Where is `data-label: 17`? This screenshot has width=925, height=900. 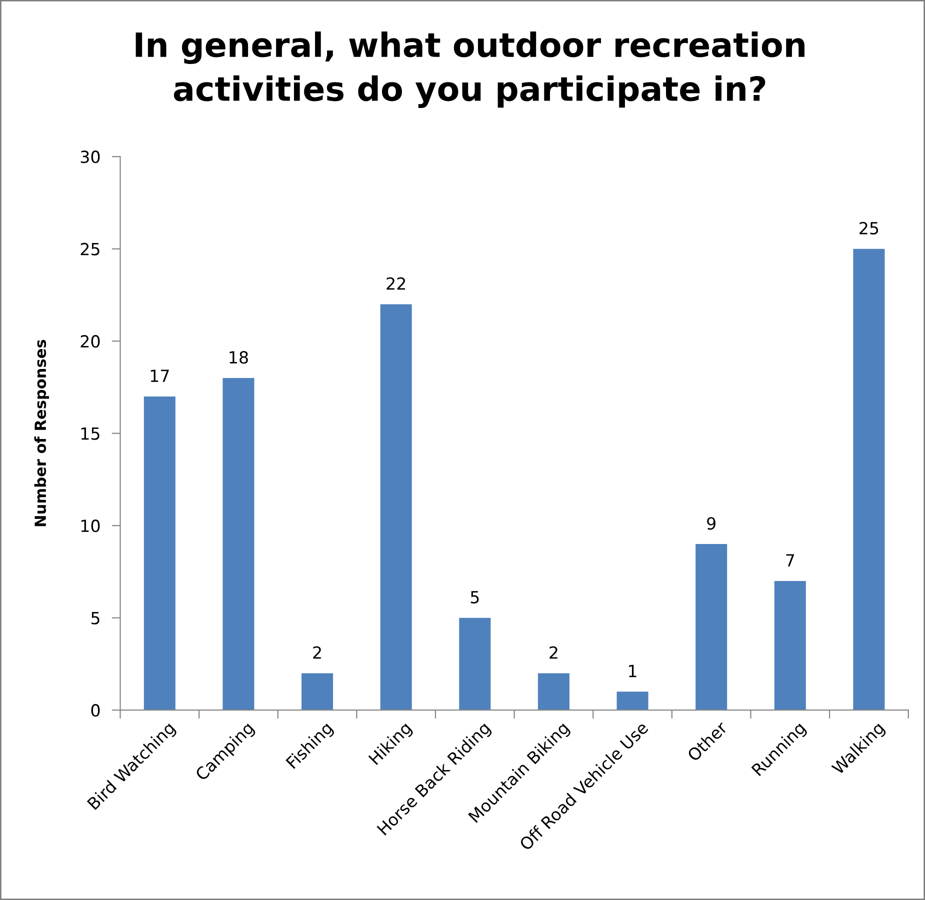 data-label: 17 is located at coordinates (159, 376).